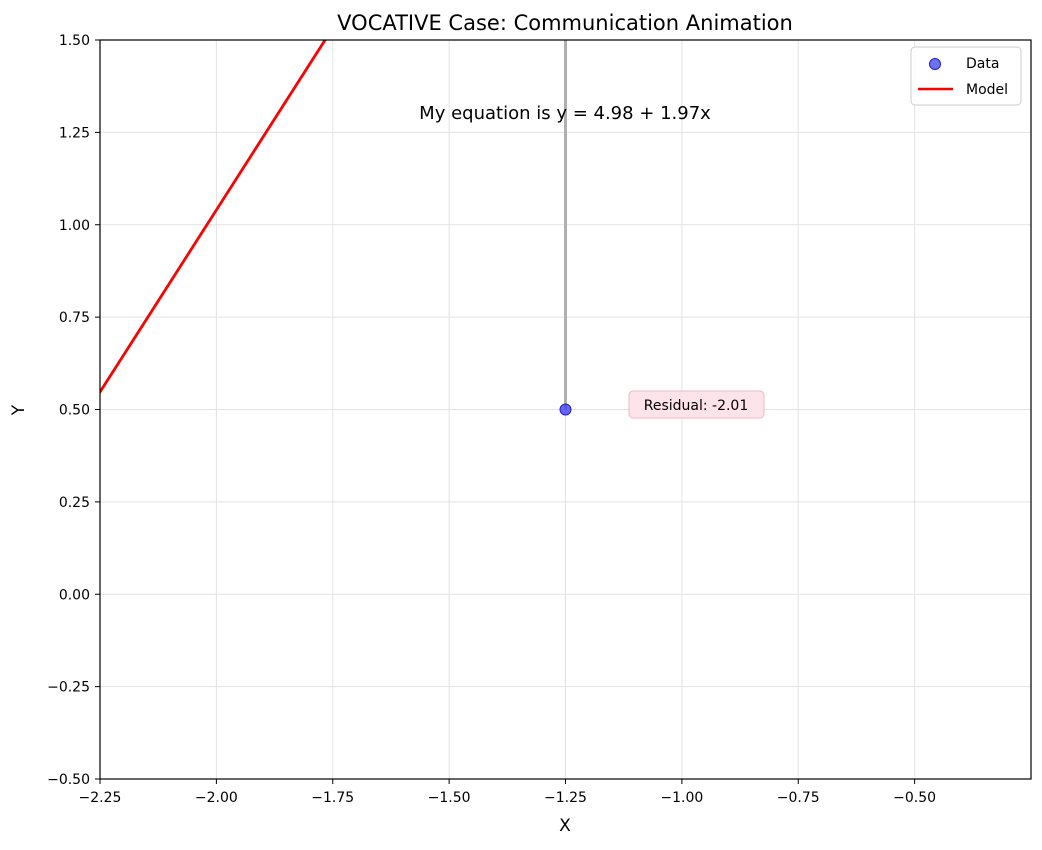 This screenshot has width=1042, height=850. Describe the element at coordinates (74, 318) in the screenshot. I see `y-tick-label: 0.75` at that location.